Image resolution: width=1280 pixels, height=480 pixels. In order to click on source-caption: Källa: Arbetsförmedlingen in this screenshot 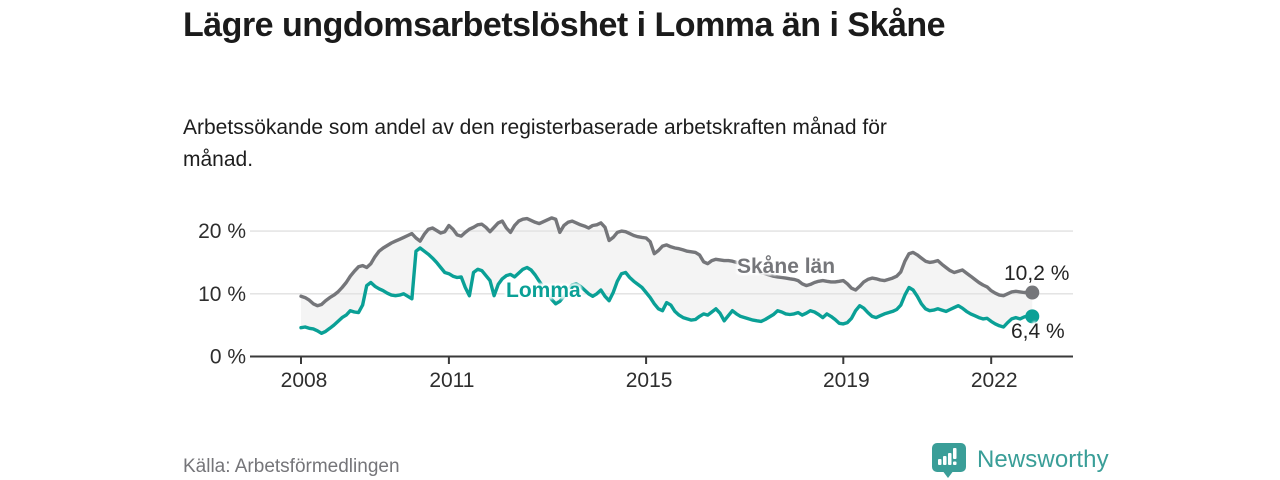, I will do `click(291, 466)`.